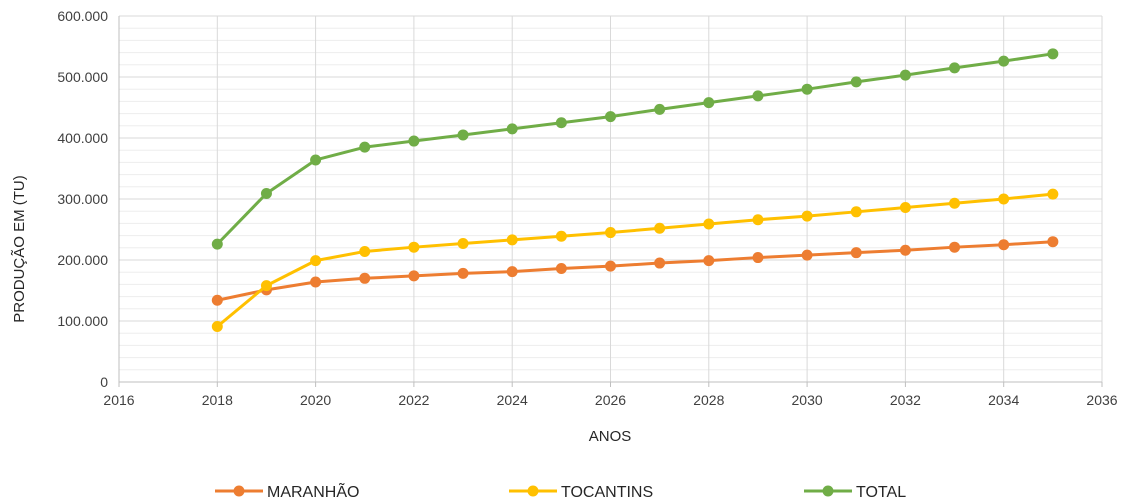  I want to click on x-tick-label: 2032, so click(905, 400).